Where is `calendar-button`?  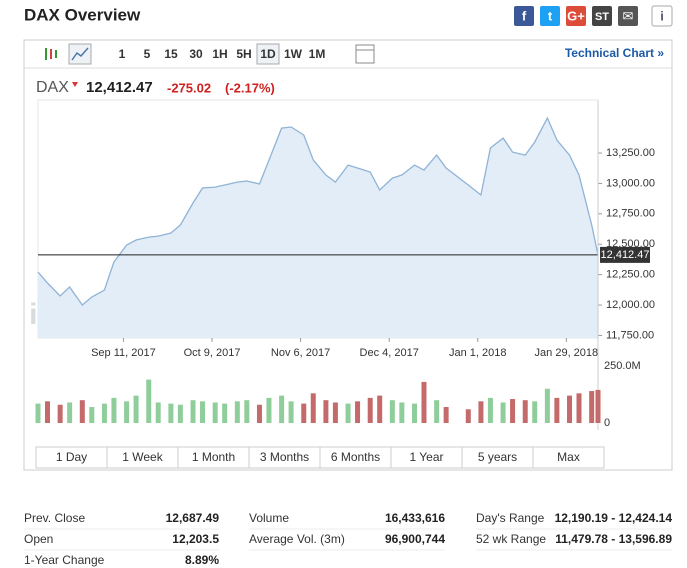 calendar-button is located at coordinates (365, 54).